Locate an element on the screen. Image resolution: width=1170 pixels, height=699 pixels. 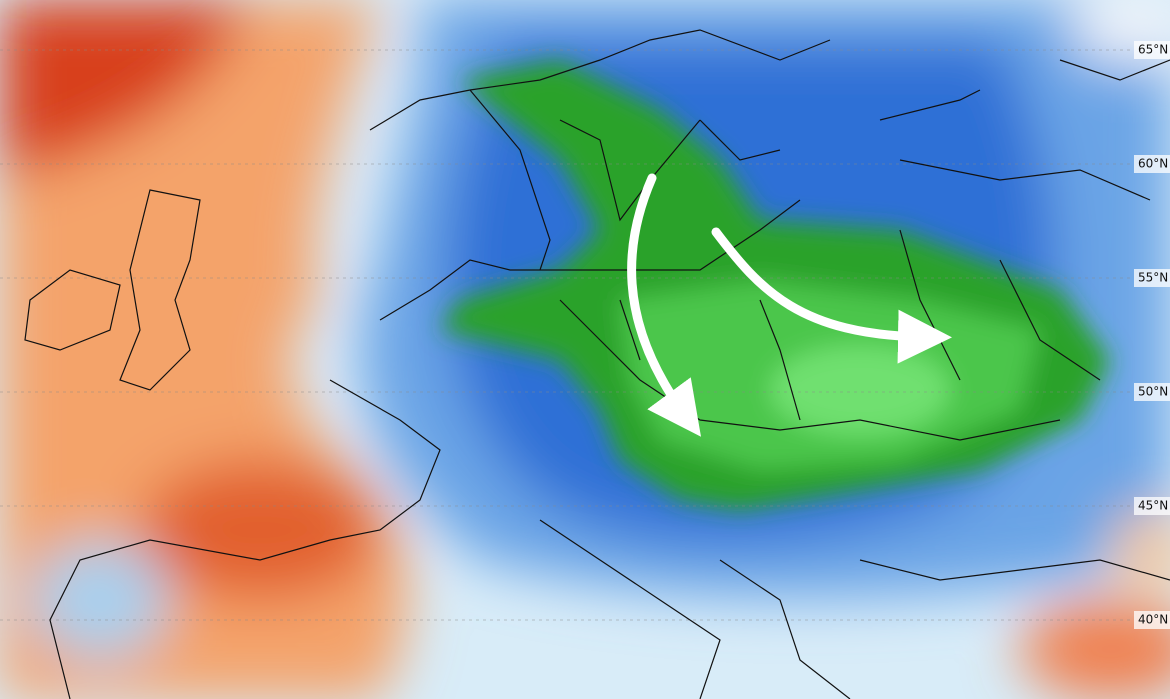
latitude-label: 50°N is located at coordinates (1153, 392).